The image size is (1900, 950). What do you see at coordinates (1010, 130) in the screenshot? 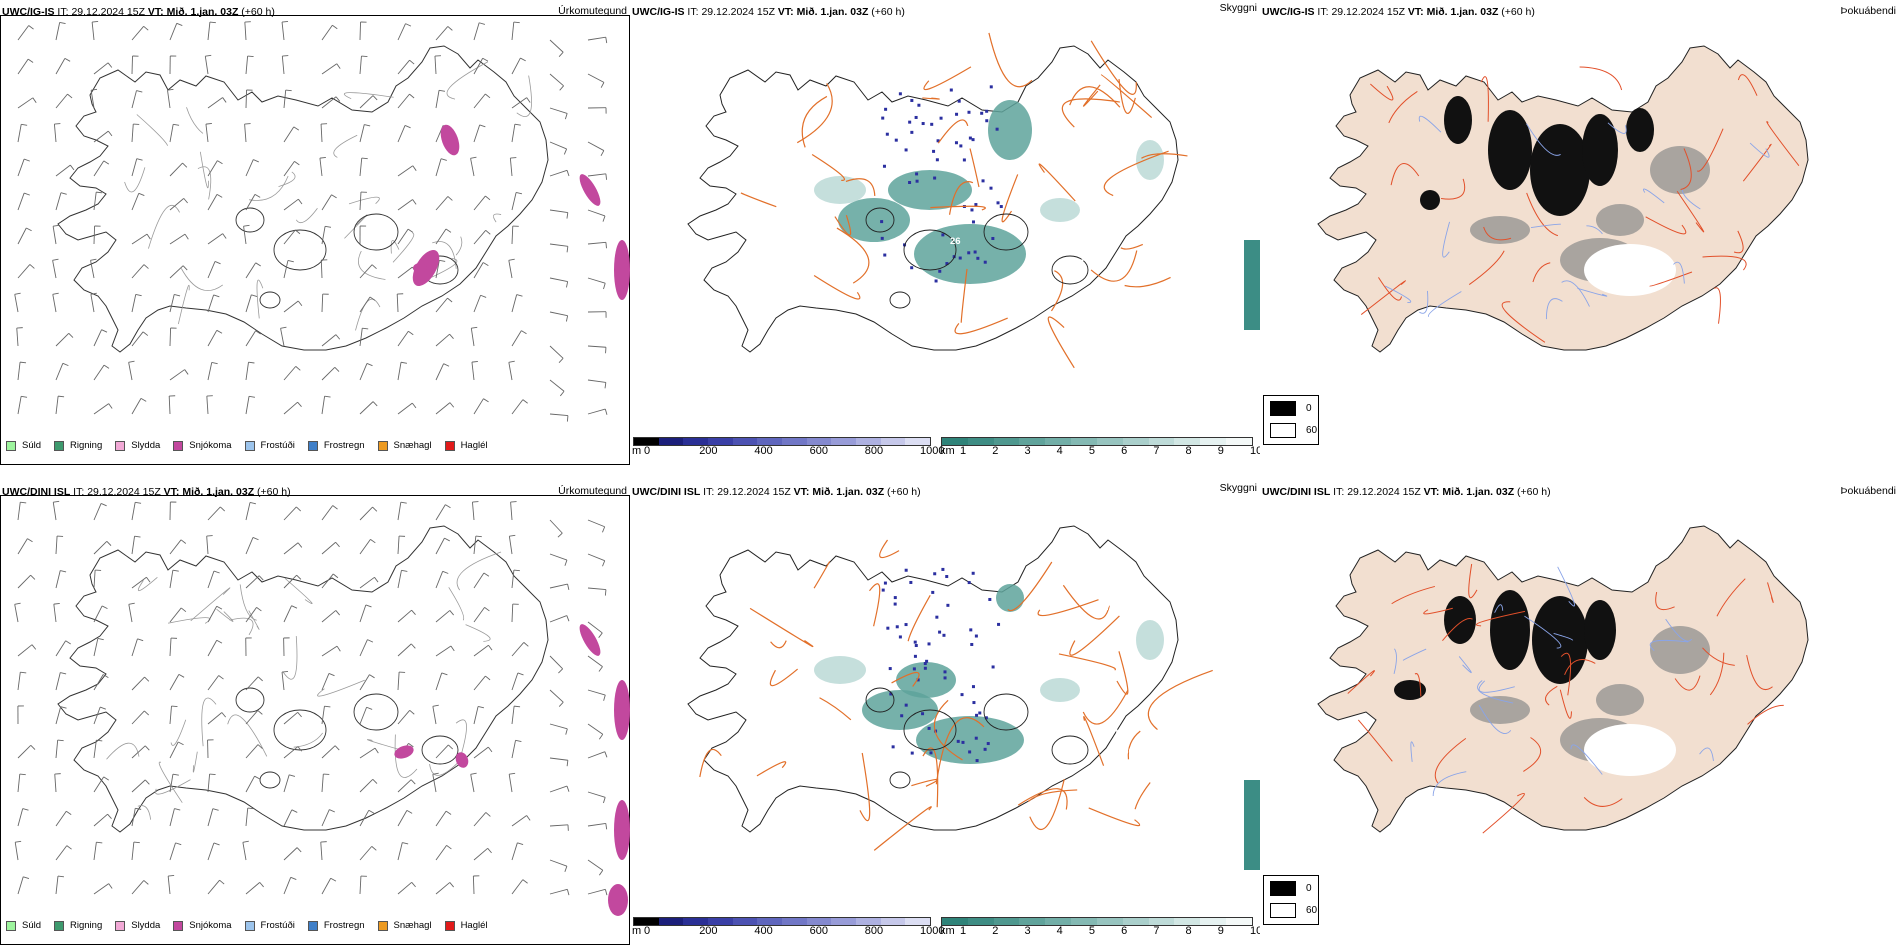
I see `low-visibility-area` at bounding box center [1010, 130].